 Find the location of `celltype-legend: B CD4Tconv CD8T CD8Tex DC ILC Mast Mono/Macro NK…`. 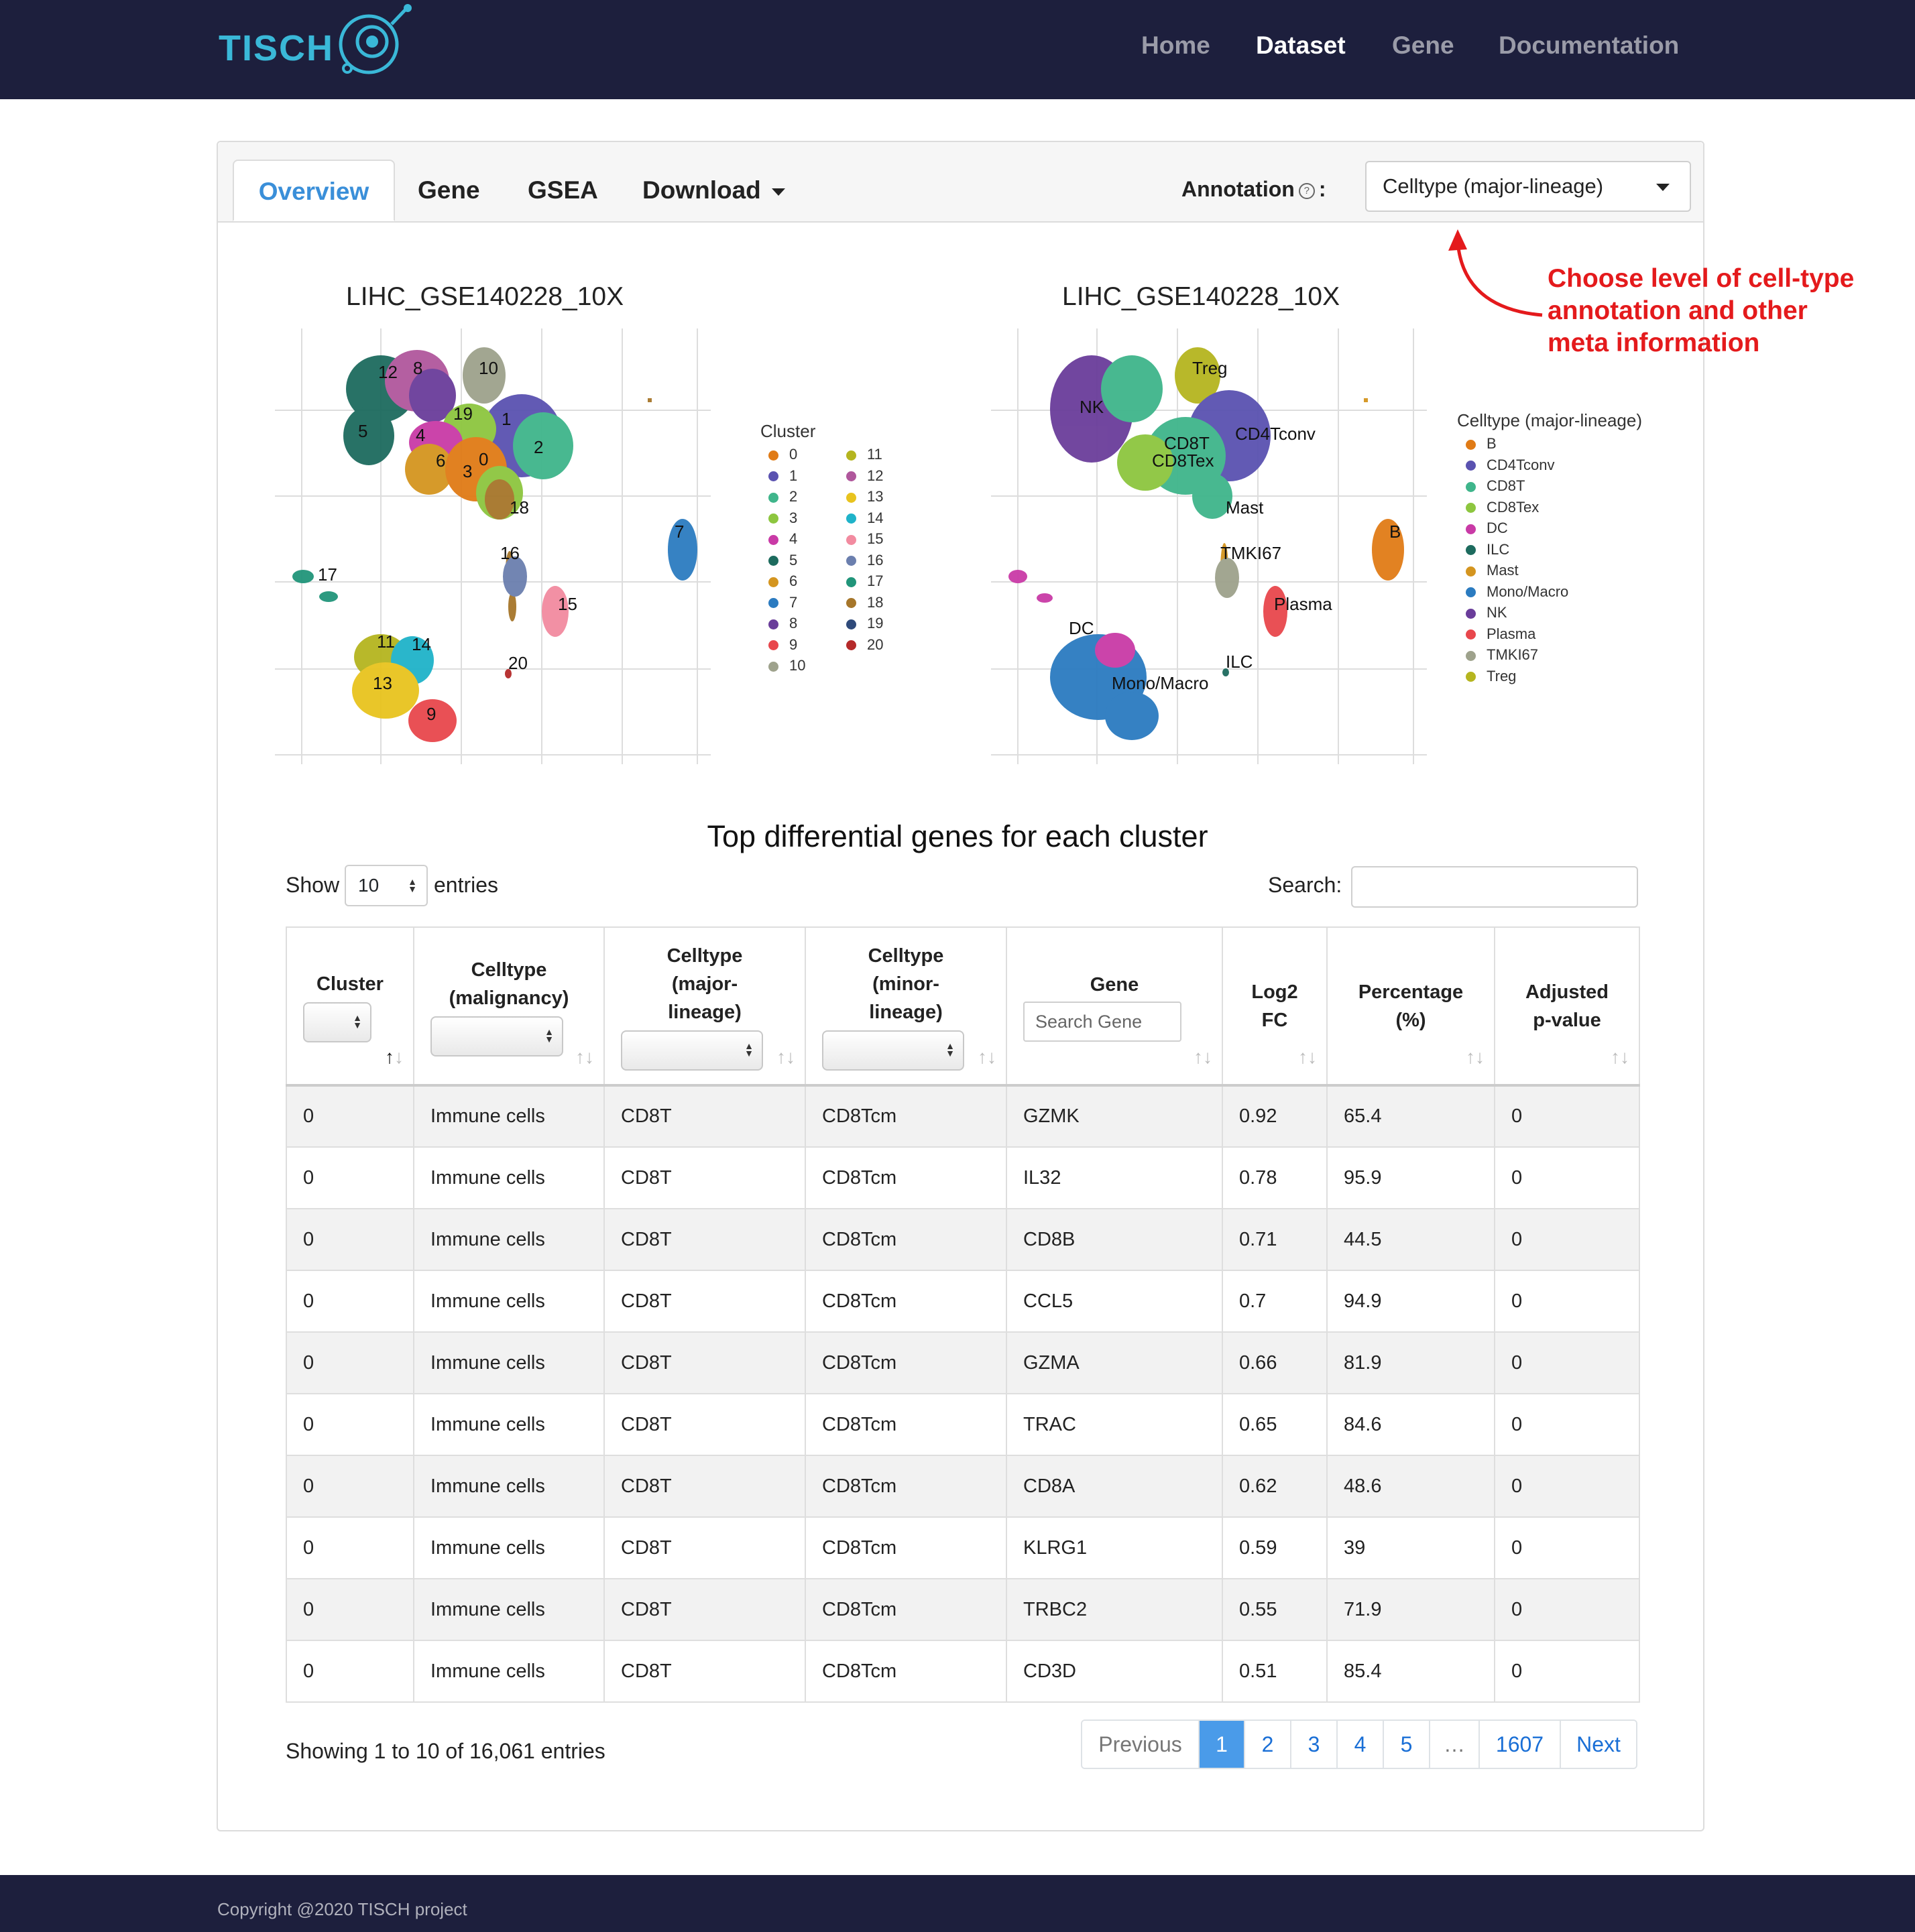

celltype-legend: B CD4Tconv CD8T CD8Tex DC ILC Mast Mono/Macro NK… is located at coordinates (1517, 559).